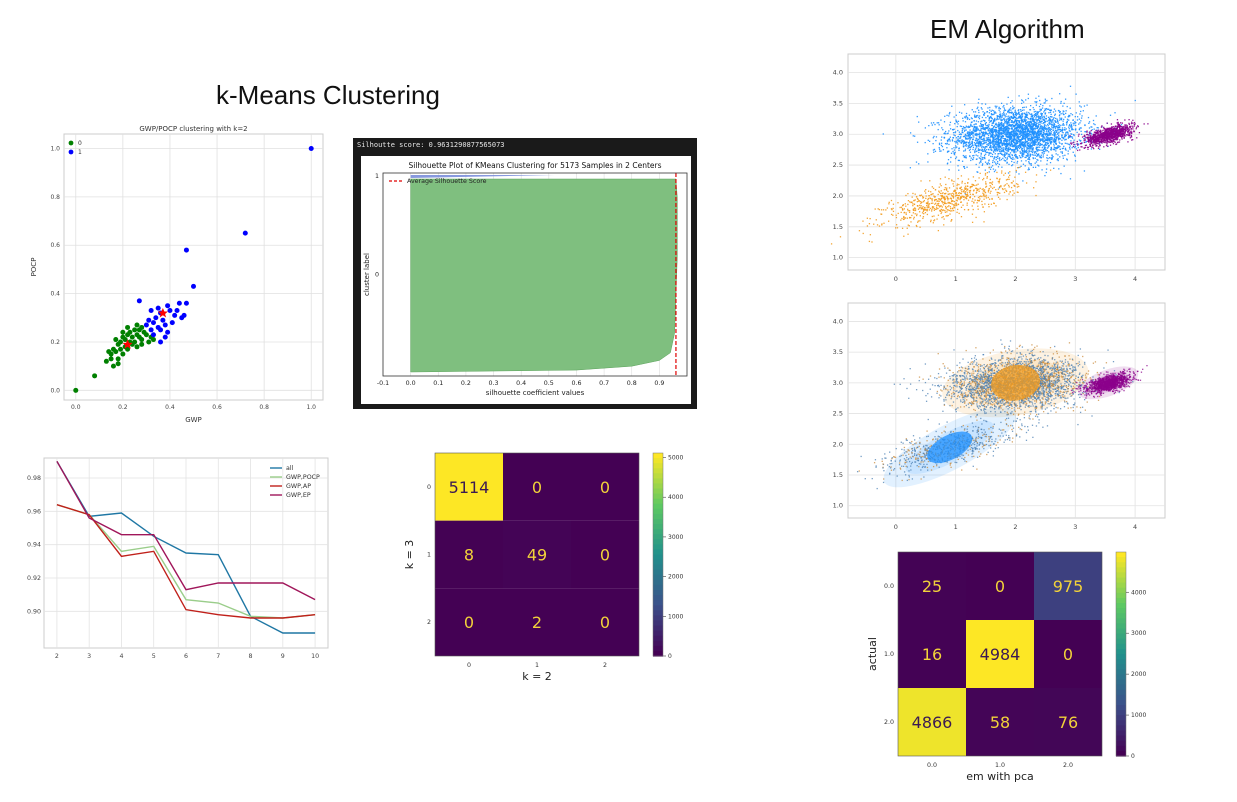 This screenshot has height=802, width=1237. What do you see at coordinates (429, 487) in the screenshot?
I see `y-tick-label: 0` at bounding box center [429, 487].